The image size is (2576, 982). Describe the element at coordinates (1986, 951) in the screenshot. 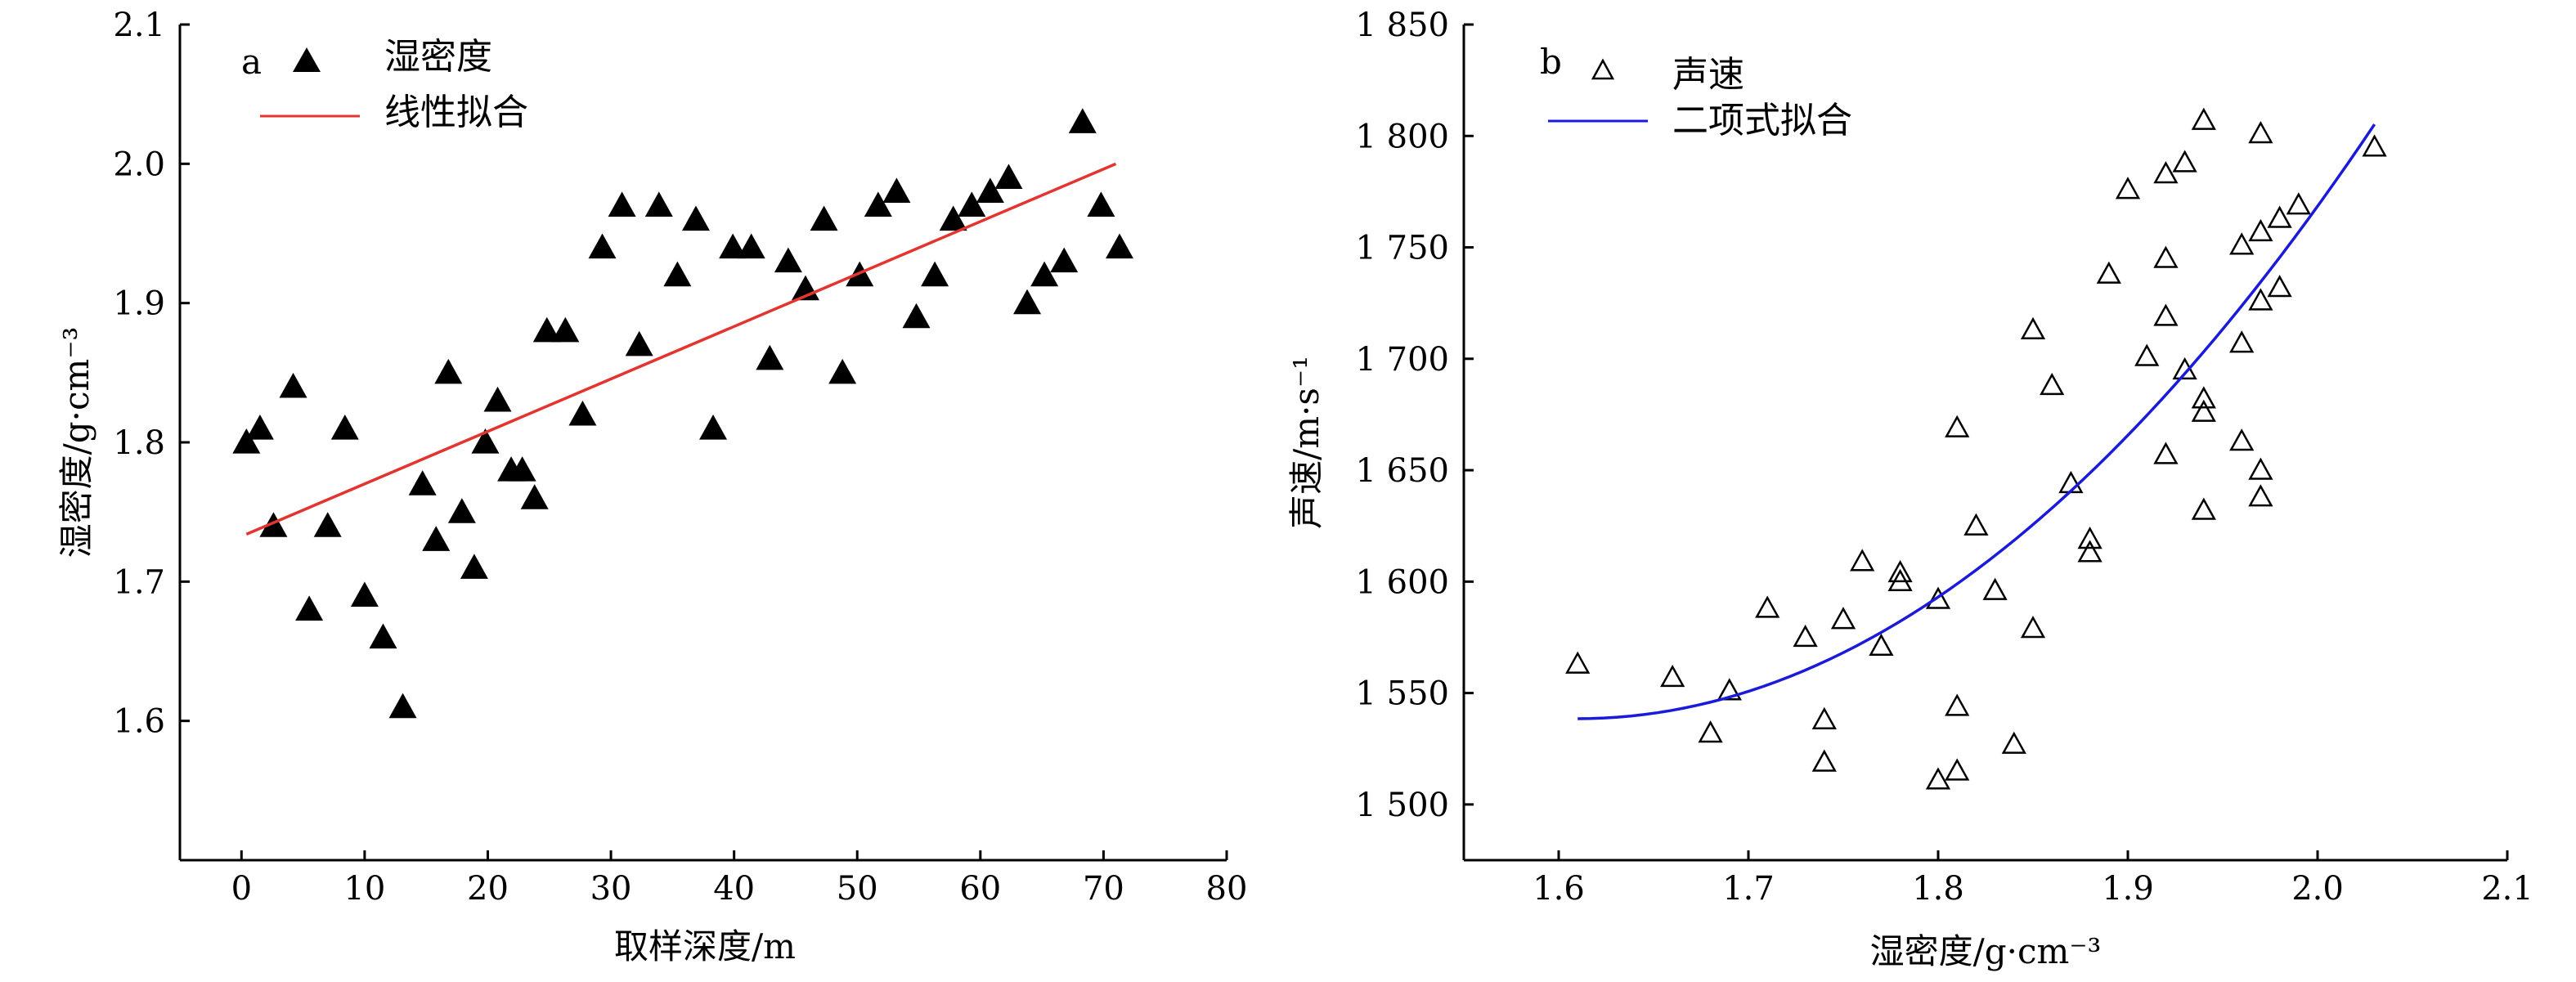

I see `chart-b-x-axis-label: 湿密度/g·cm⁻³` at that location.